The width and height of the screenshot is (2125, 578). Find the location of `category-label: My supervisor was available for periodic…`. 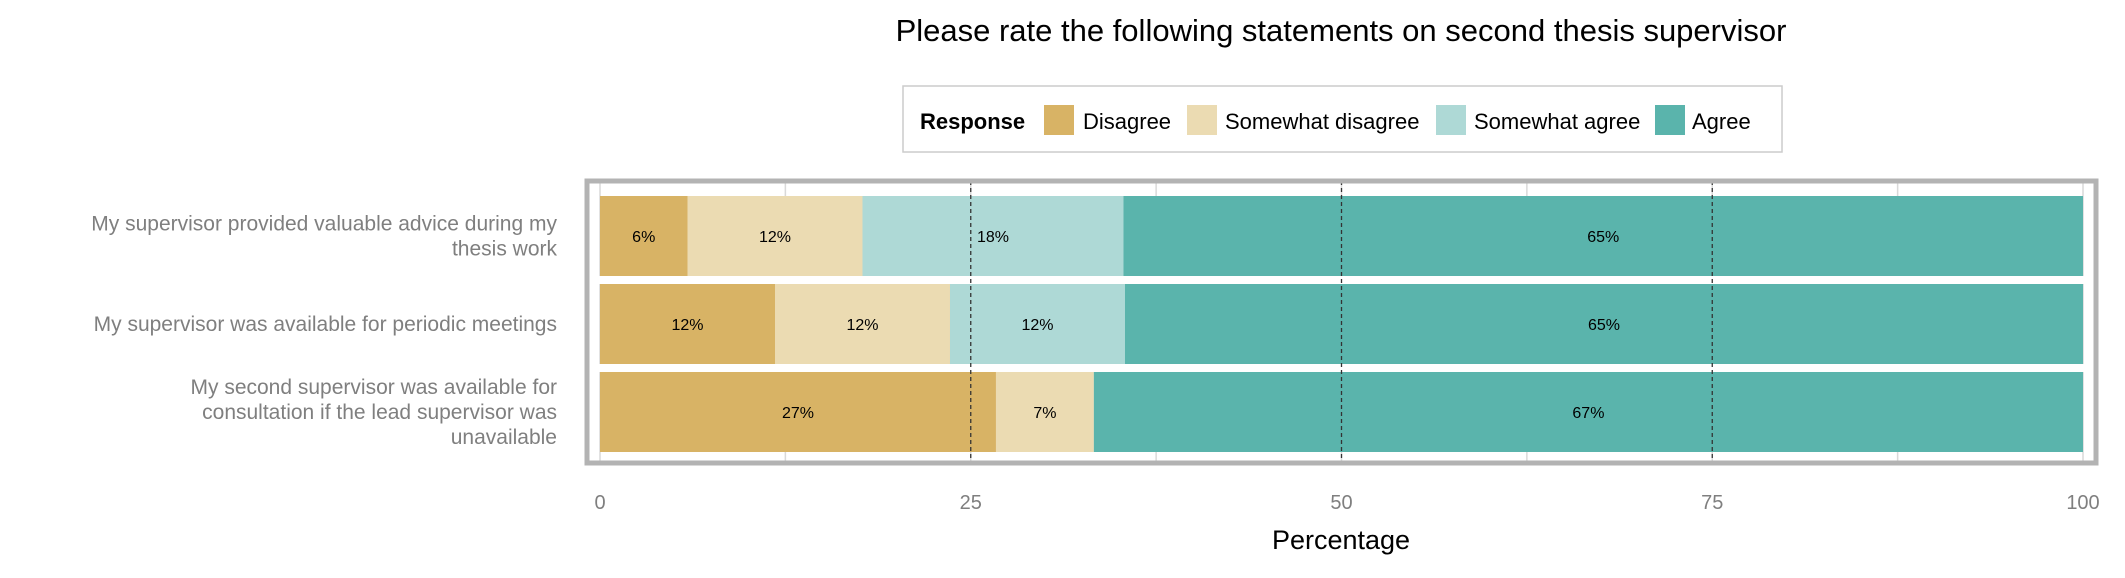

category-label: My supervisor was available for periodic… is located at coordinates (325, 324).